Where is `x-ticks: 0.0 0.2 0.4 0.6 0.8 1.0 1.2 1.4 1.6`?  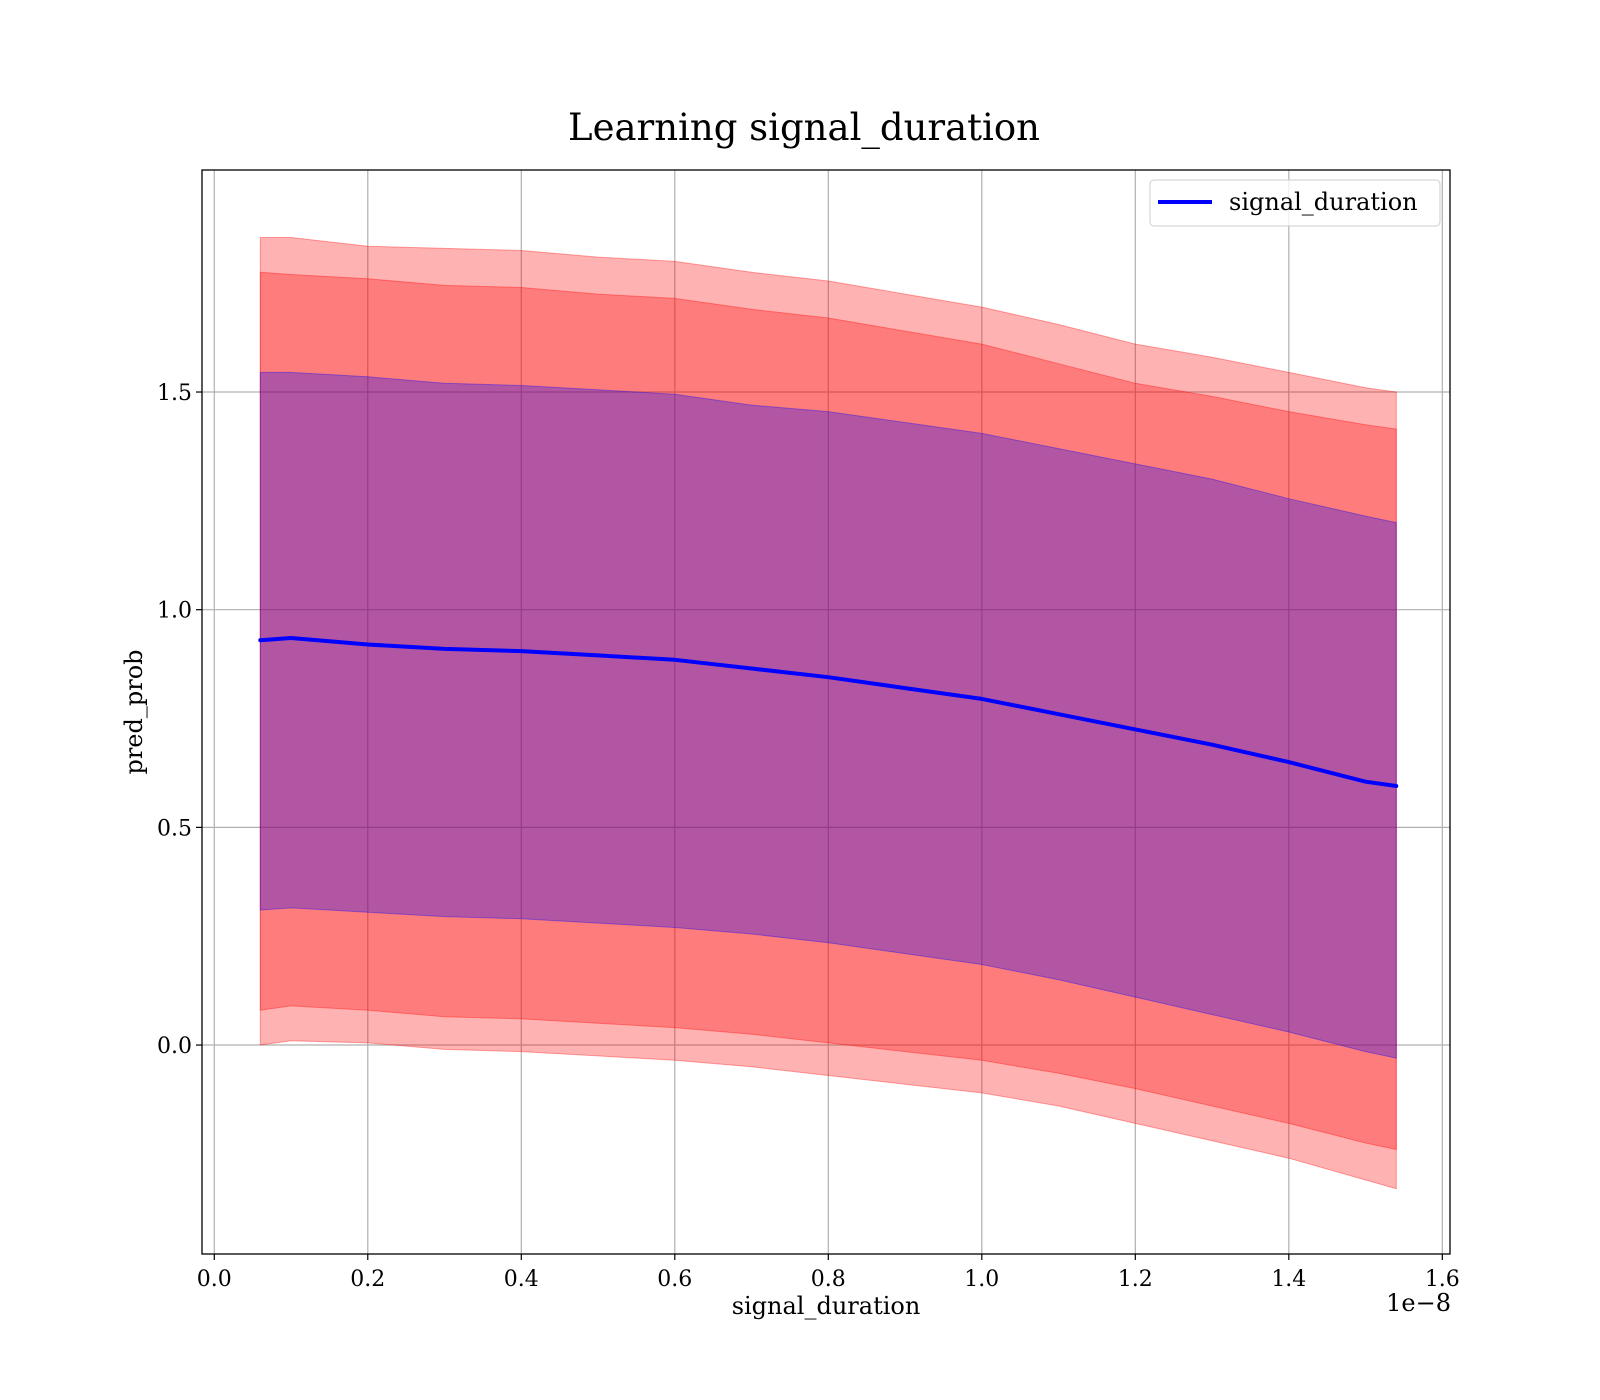 x-ticks: 0.0 0.2 0.4 0.6 0.8 1.0 1.2 1.4 1.6 is located at coordinates (828, 1273).